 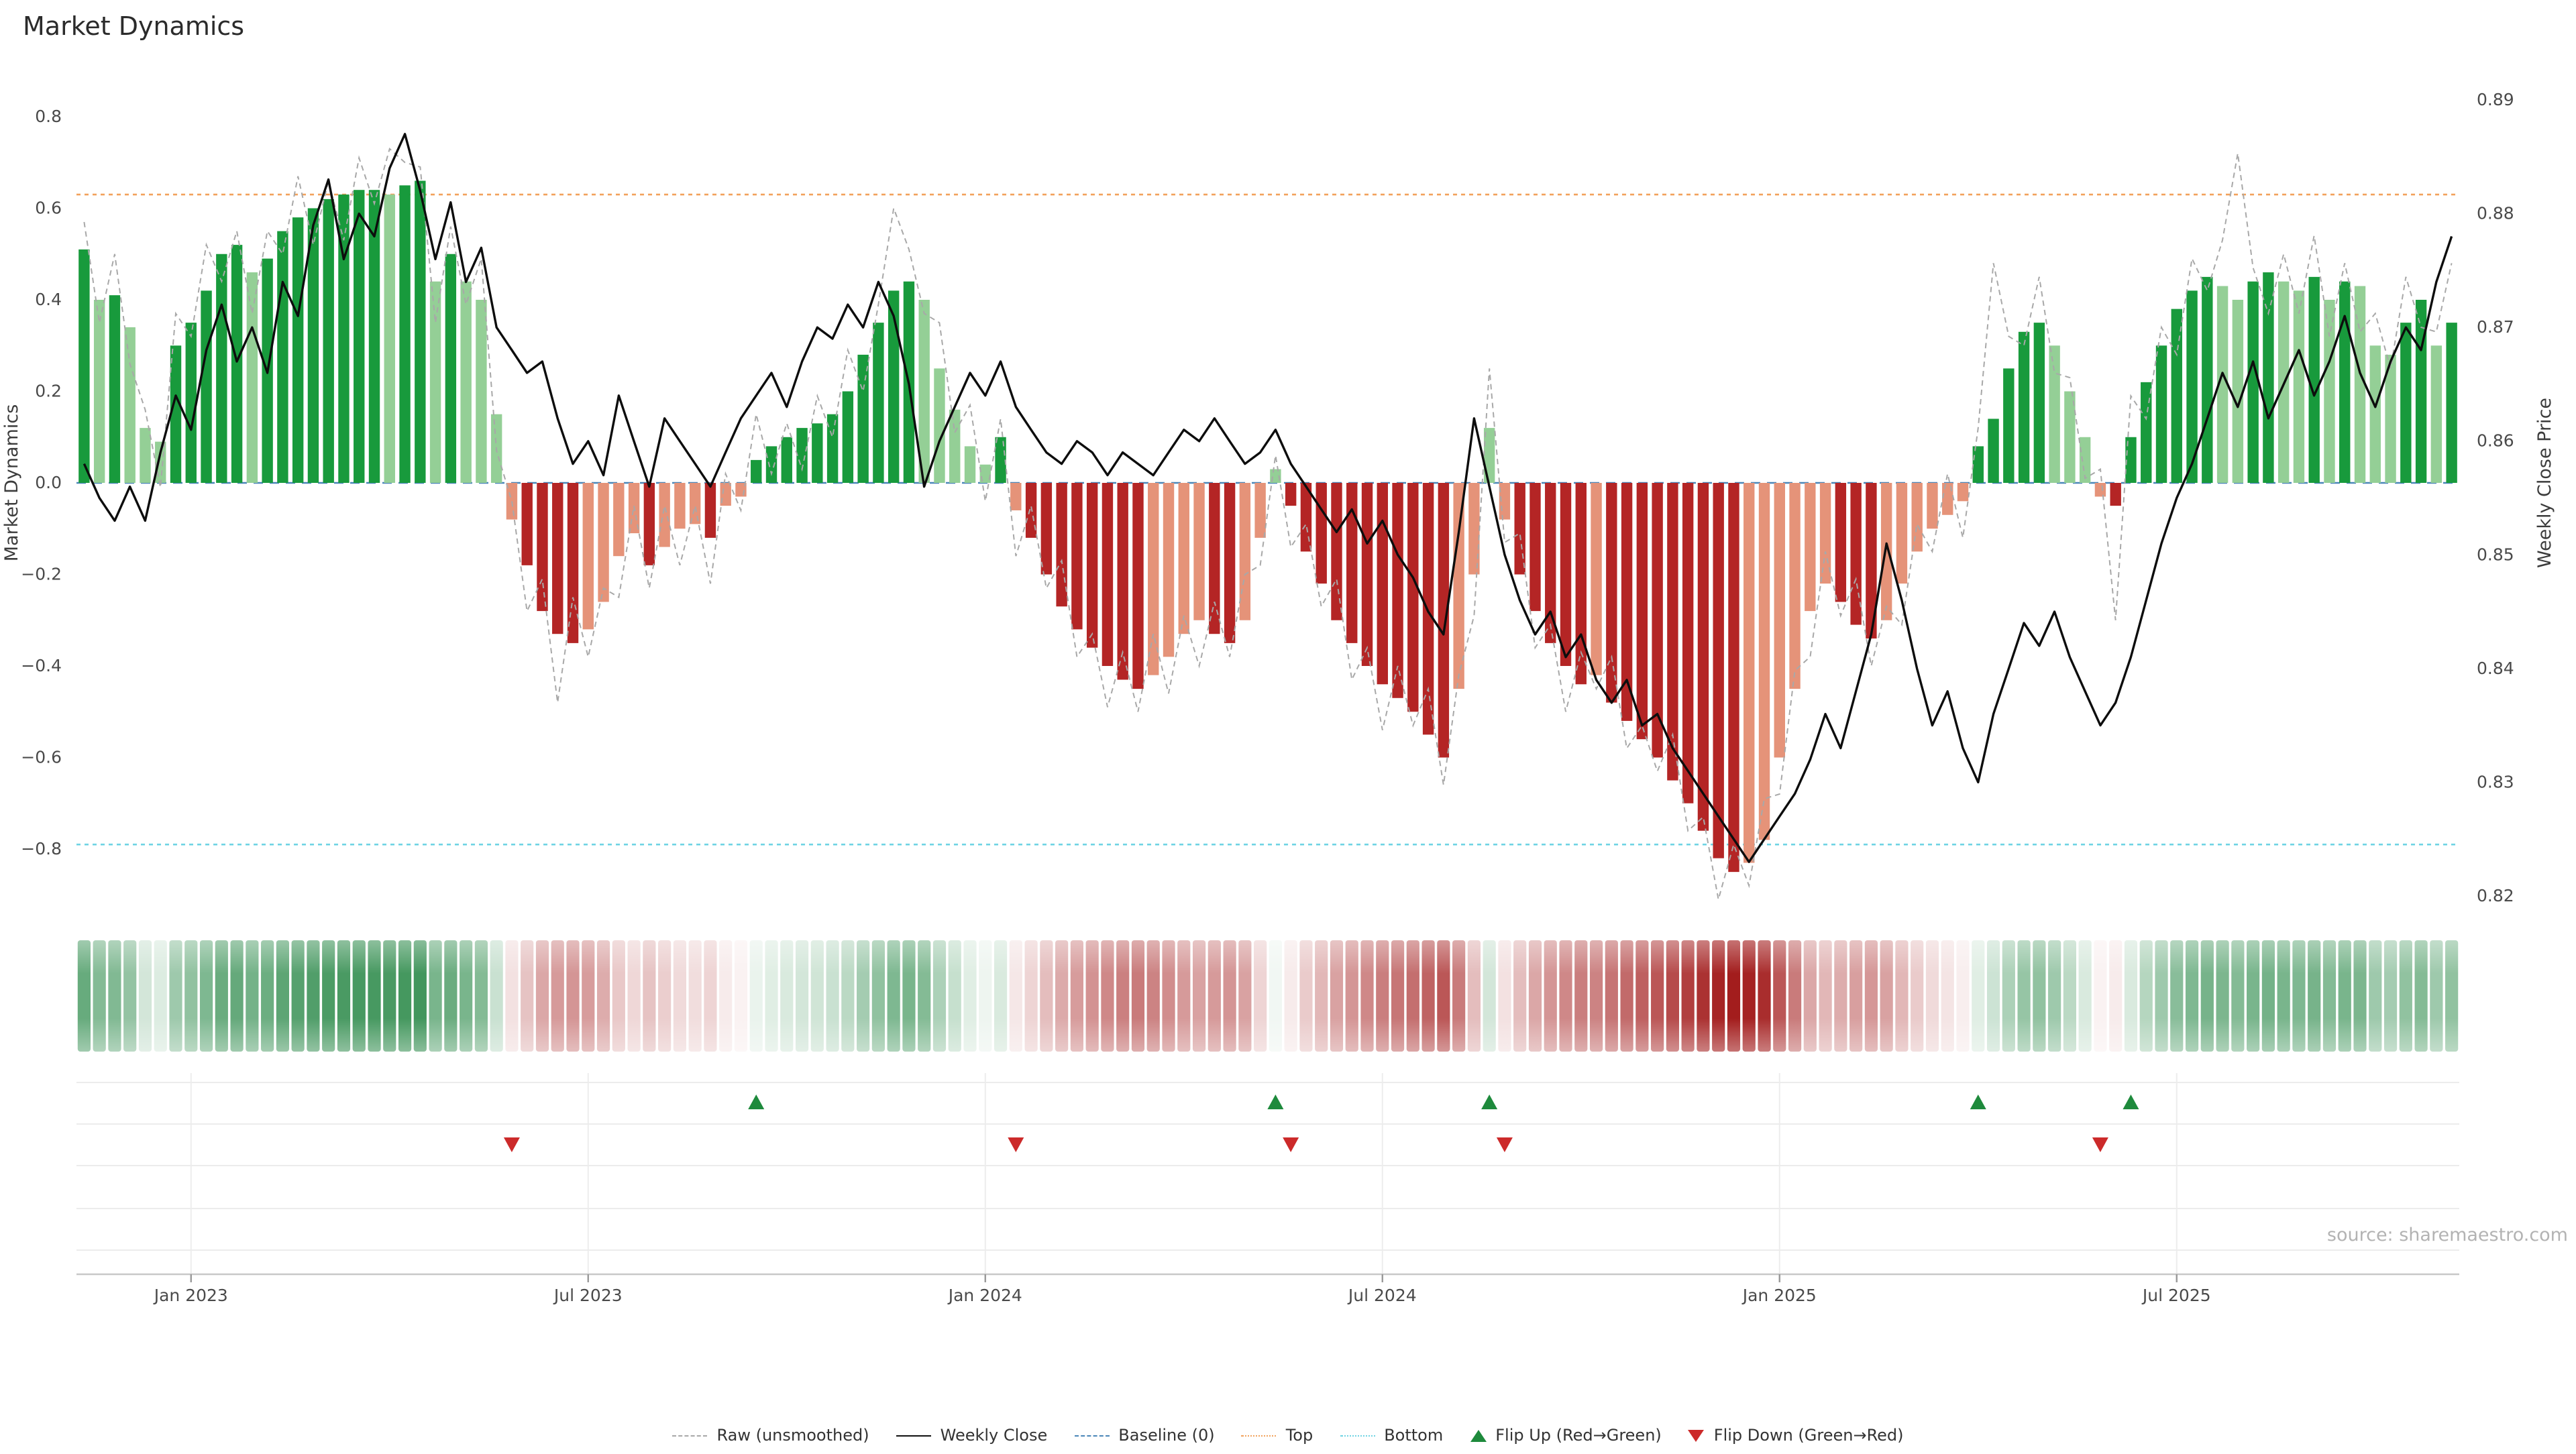 What do you see at coordinates (1489, 1102) in the screenshot?
I see `flip-up-marker` at bounding box center [1489, 1102].